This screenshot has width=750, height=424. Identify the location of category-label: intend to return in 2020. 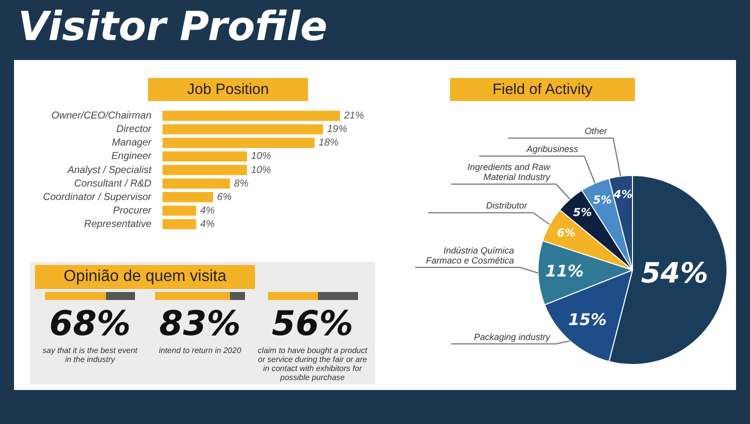
(200, 350).